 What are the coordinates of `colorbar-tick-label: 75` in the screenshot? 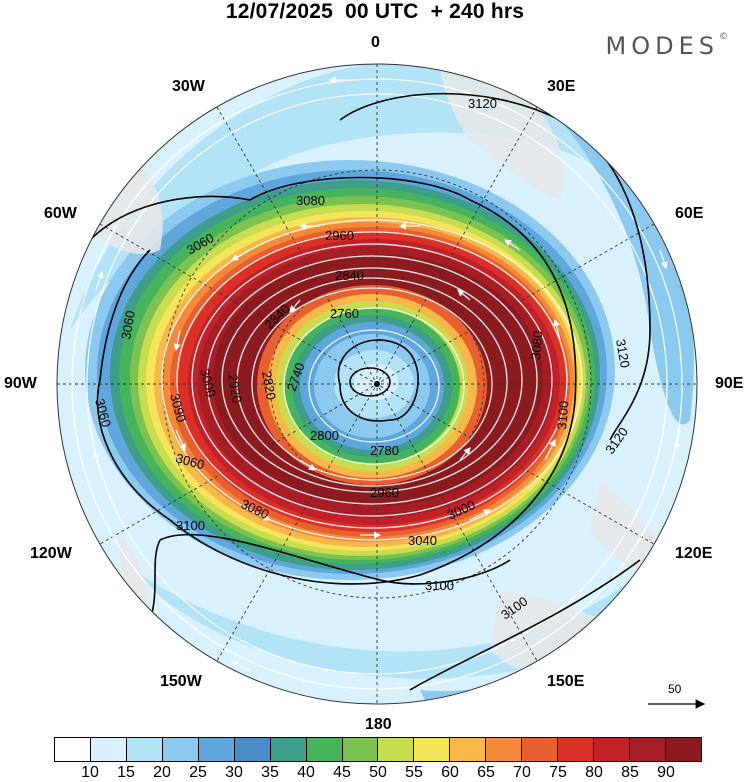 It's located at (558, 772).